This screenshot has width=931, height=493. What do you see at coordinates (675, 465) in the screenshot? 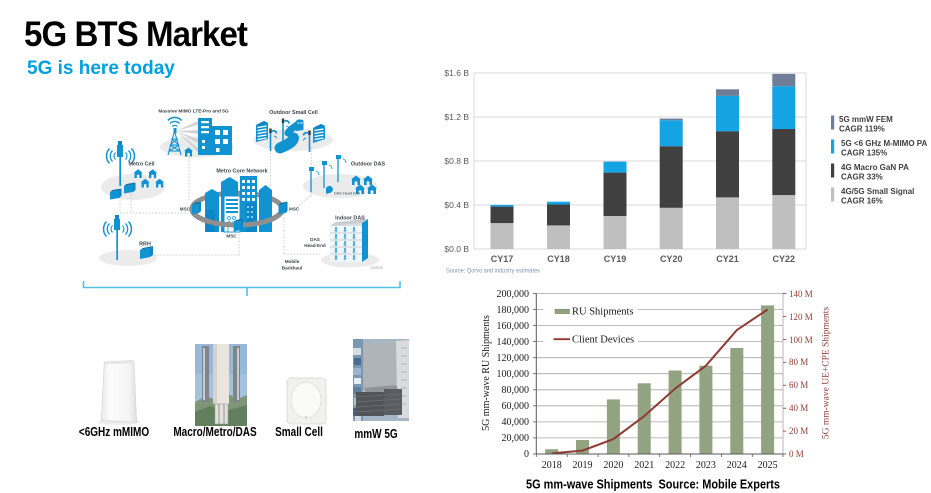
I see `svg-text: 2022` at bounding box center [675, 465].